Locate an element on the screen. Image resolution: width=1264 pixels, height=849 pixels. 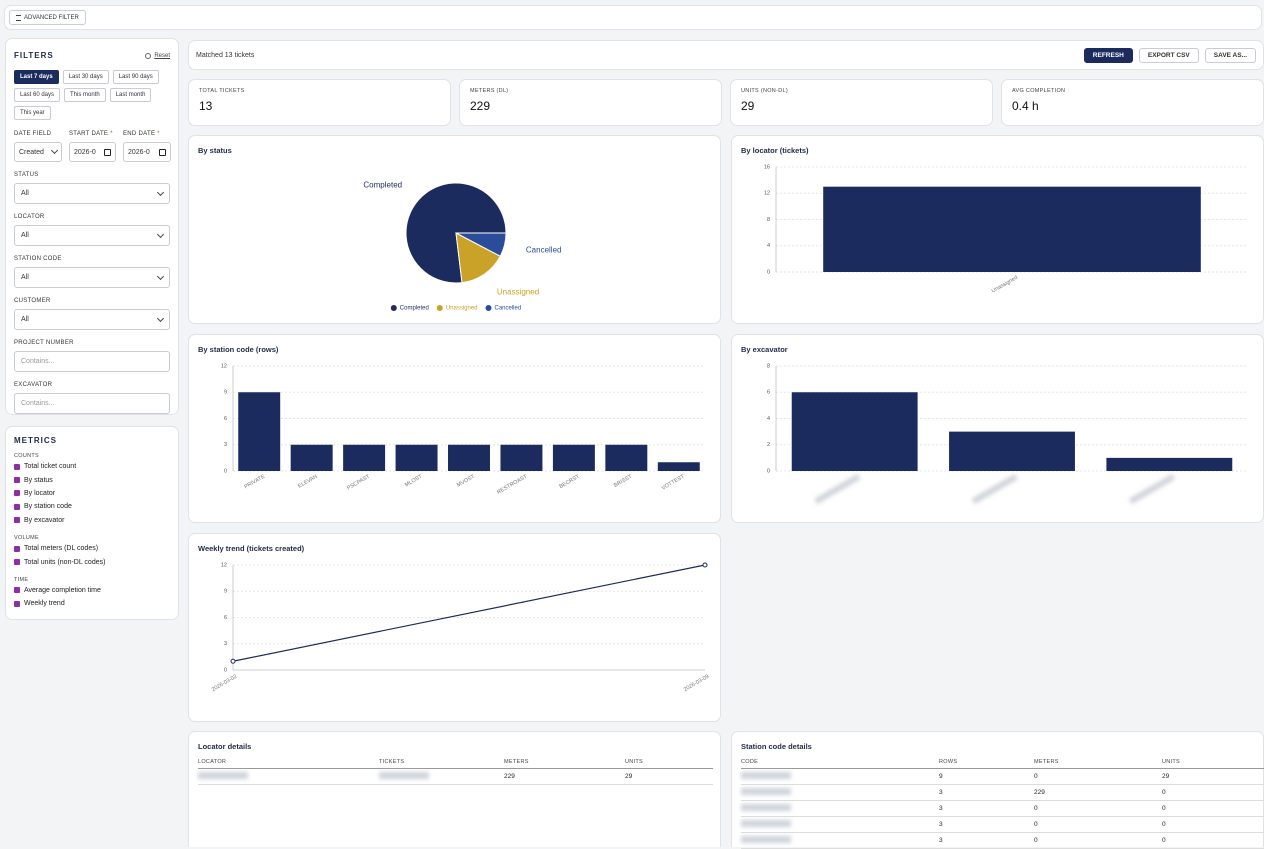
metric-option: Total units (non-DL codes) is located at coordinates (92, 561).